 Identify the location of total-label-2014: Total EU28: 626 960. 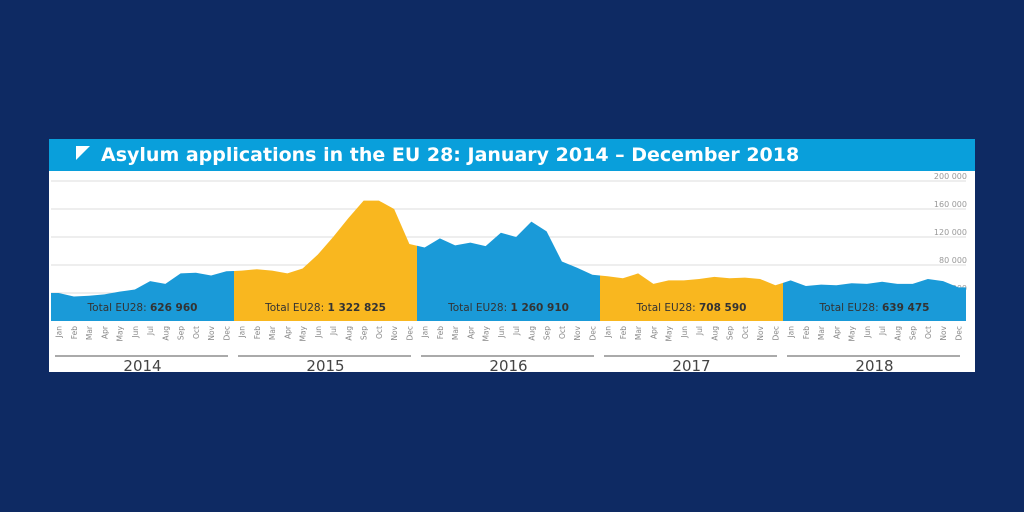
(142, 308).